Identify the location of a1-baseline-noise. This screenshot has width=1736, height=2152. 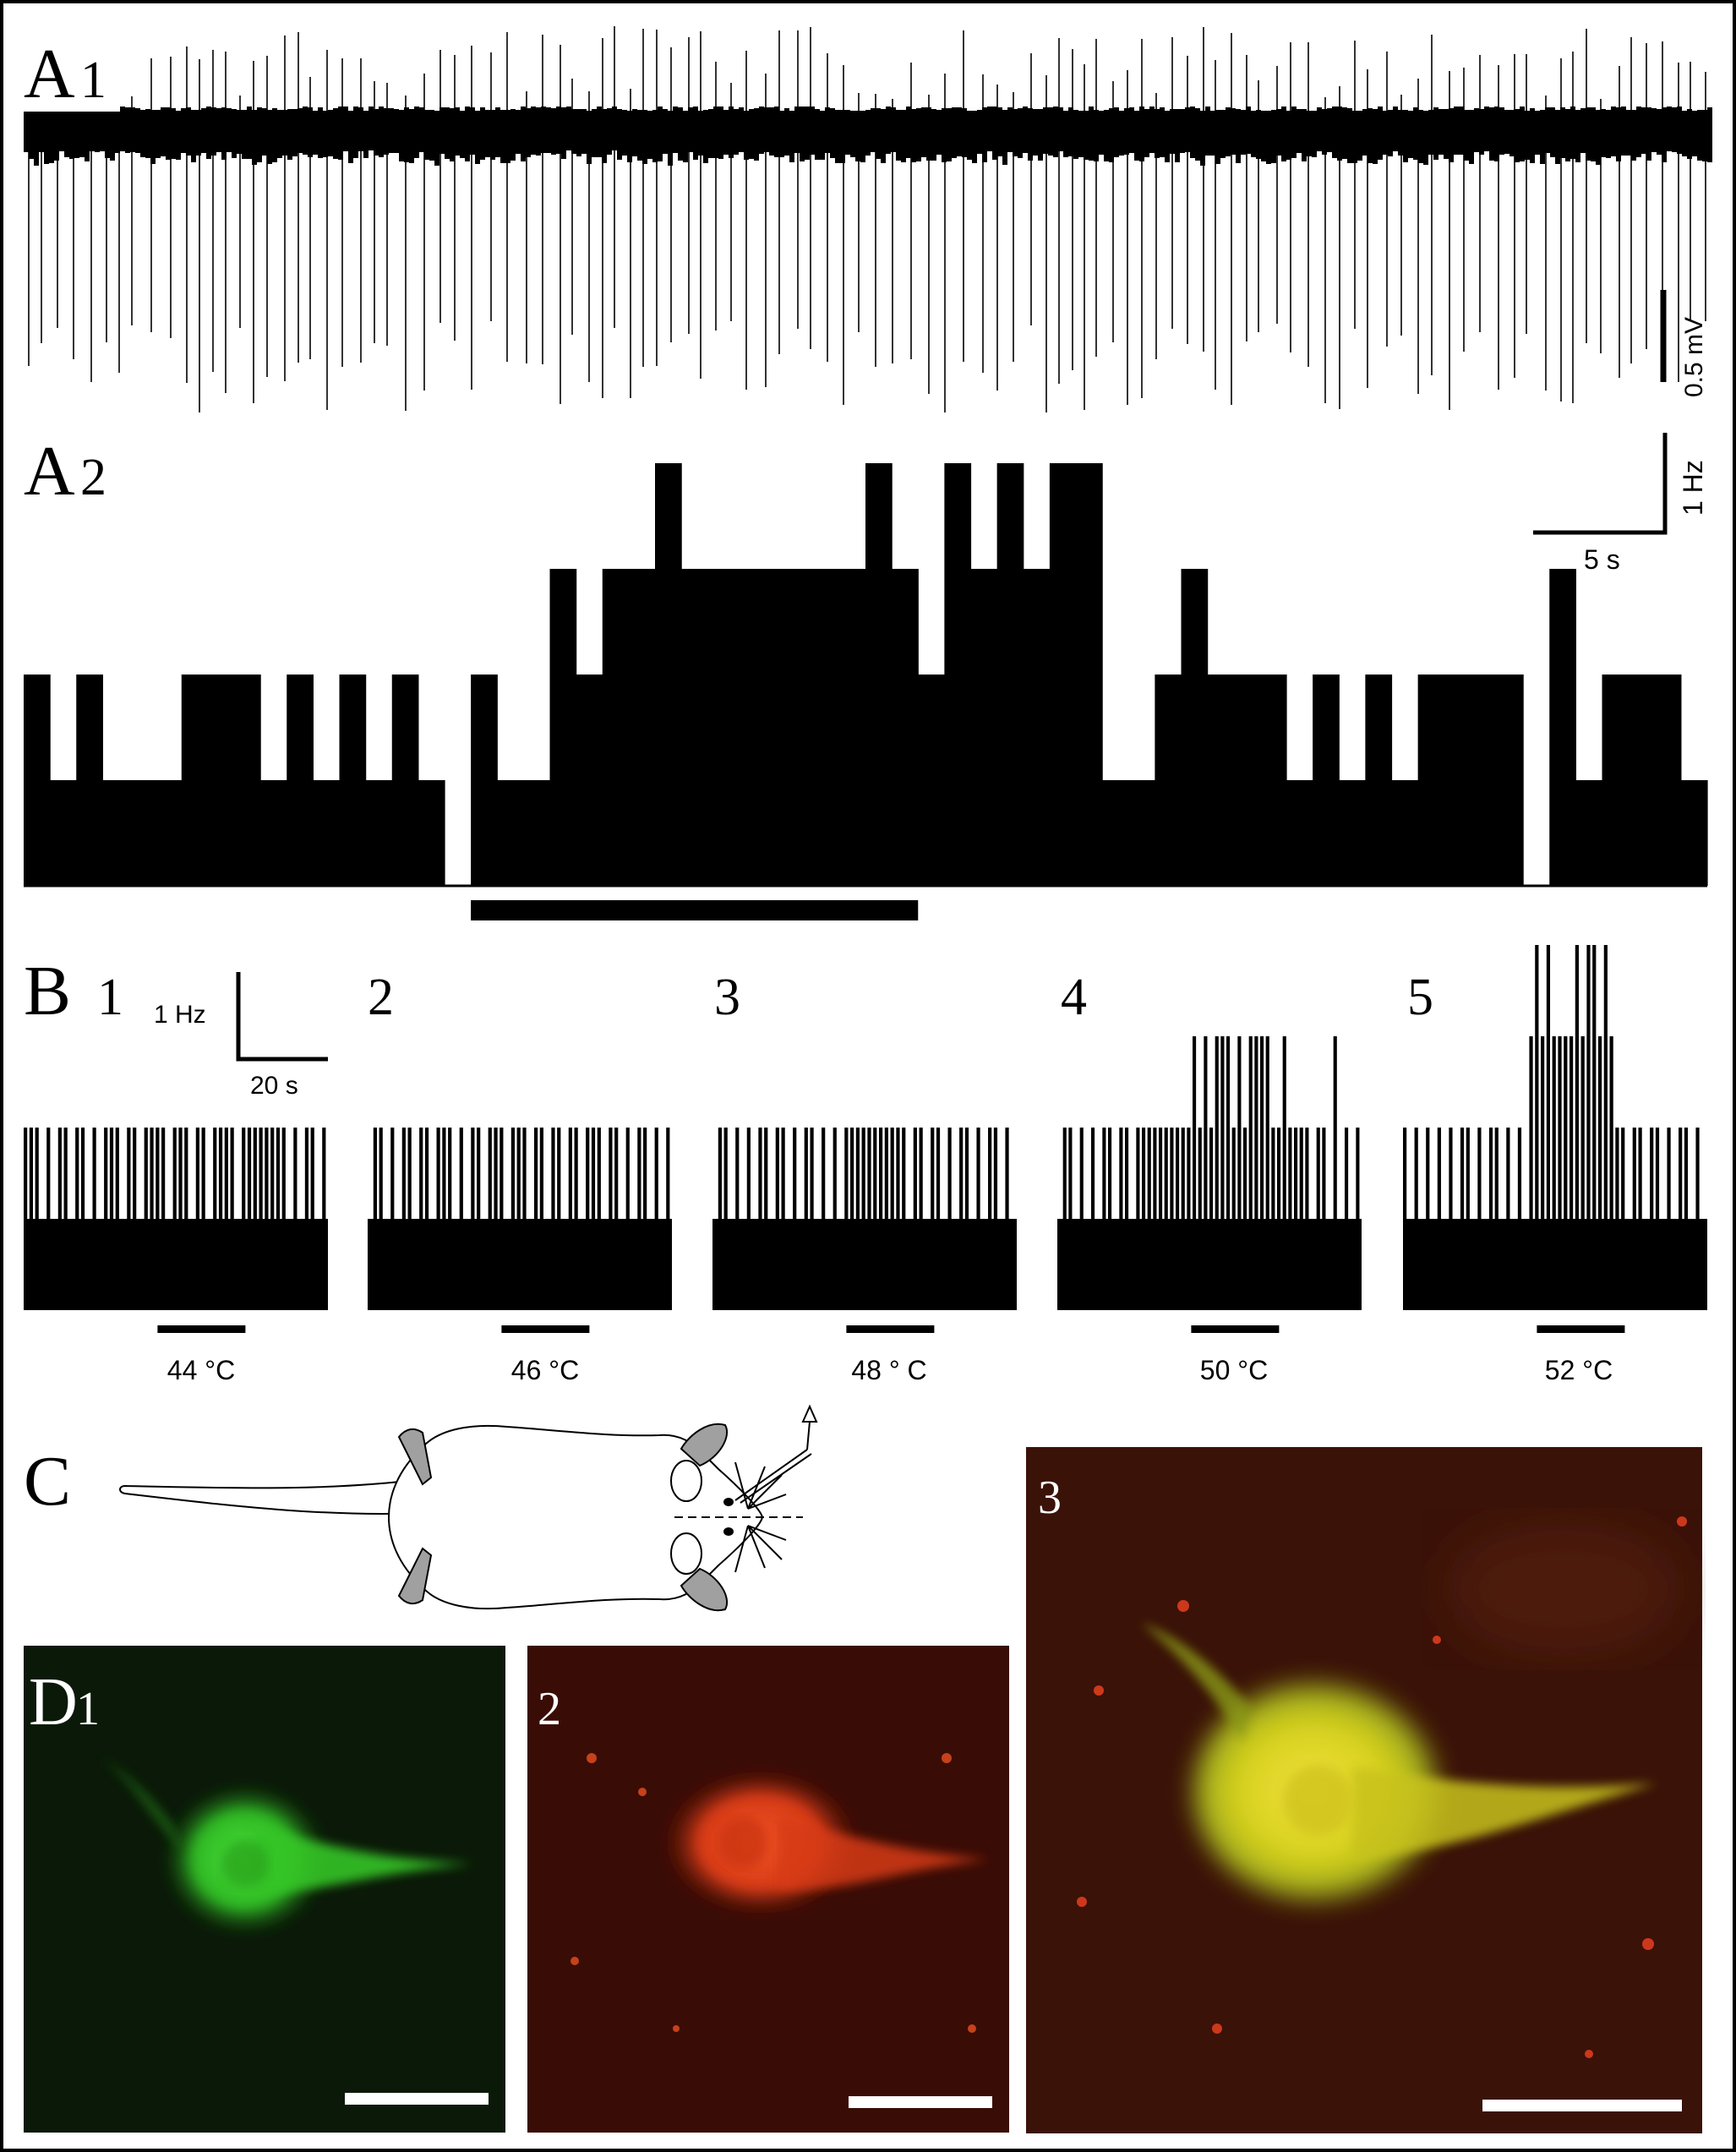
(868, 136).